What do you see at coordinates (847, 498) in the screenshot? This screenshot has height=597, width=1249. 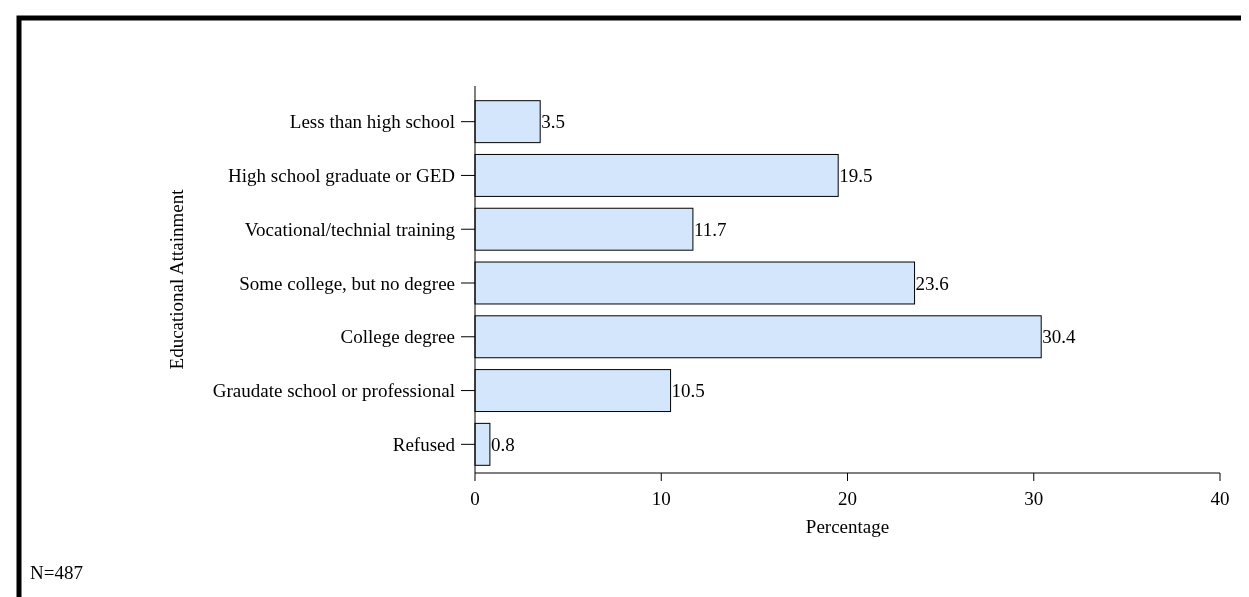 I see `x-tick-label: 20` at bounding box center [847, 498].